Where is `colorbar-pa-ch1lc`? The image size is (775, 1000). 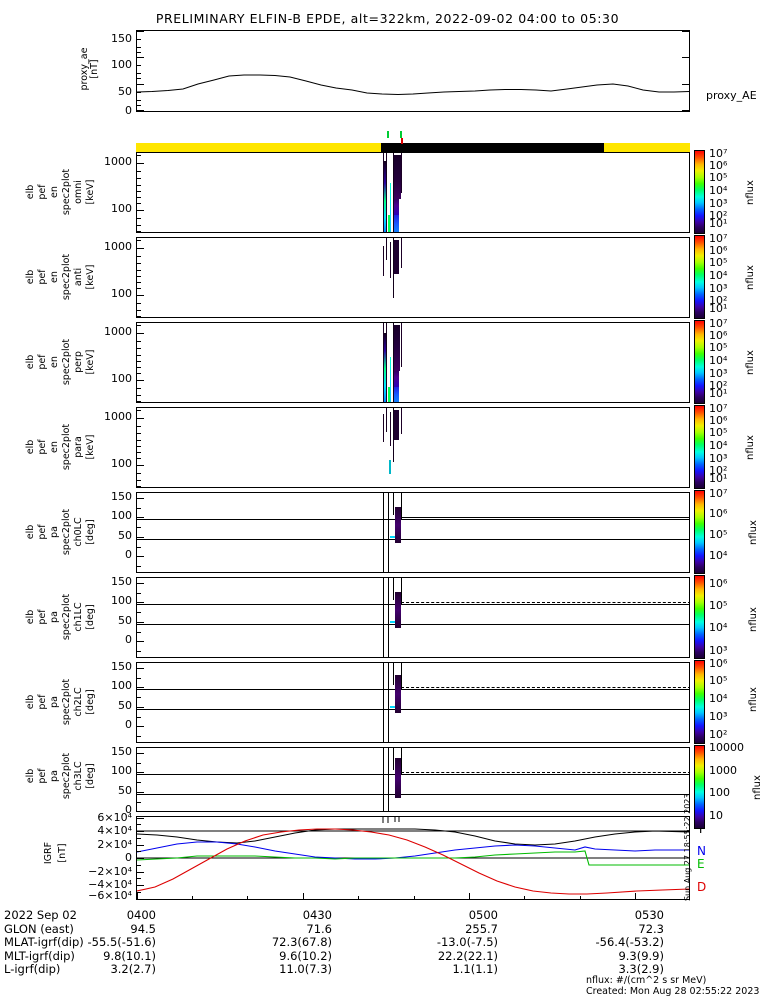
colorbar-pa-ch1lc is located at coordinates (699, 617).